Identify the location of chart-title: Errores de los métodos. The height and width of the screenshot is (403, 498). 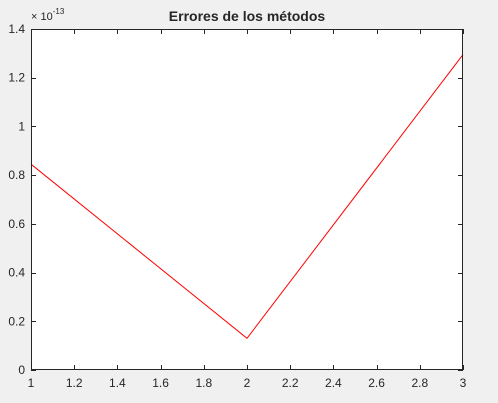
(247, 16).